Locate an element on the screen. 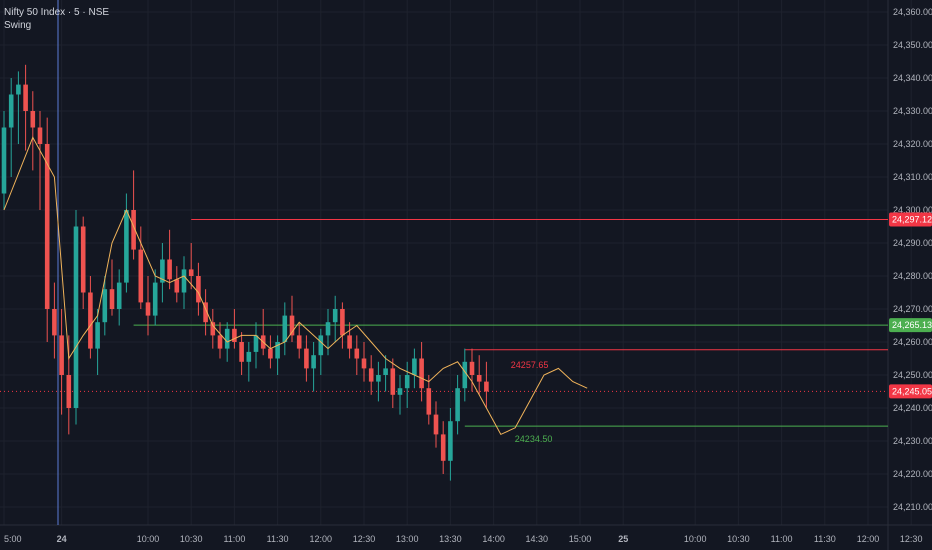 The image size is (932, 550). x-tick-label: 13:00 is located at coordinates (407, 539).